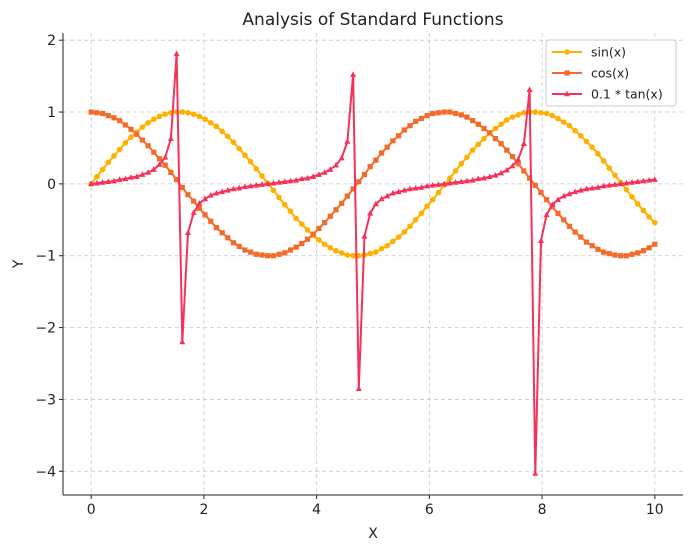 The width and height of the screenshot is (692, 555). Describe the element at coordinates (91, 510) in the screenshot. I see `x-tick-label: 0` at that location.